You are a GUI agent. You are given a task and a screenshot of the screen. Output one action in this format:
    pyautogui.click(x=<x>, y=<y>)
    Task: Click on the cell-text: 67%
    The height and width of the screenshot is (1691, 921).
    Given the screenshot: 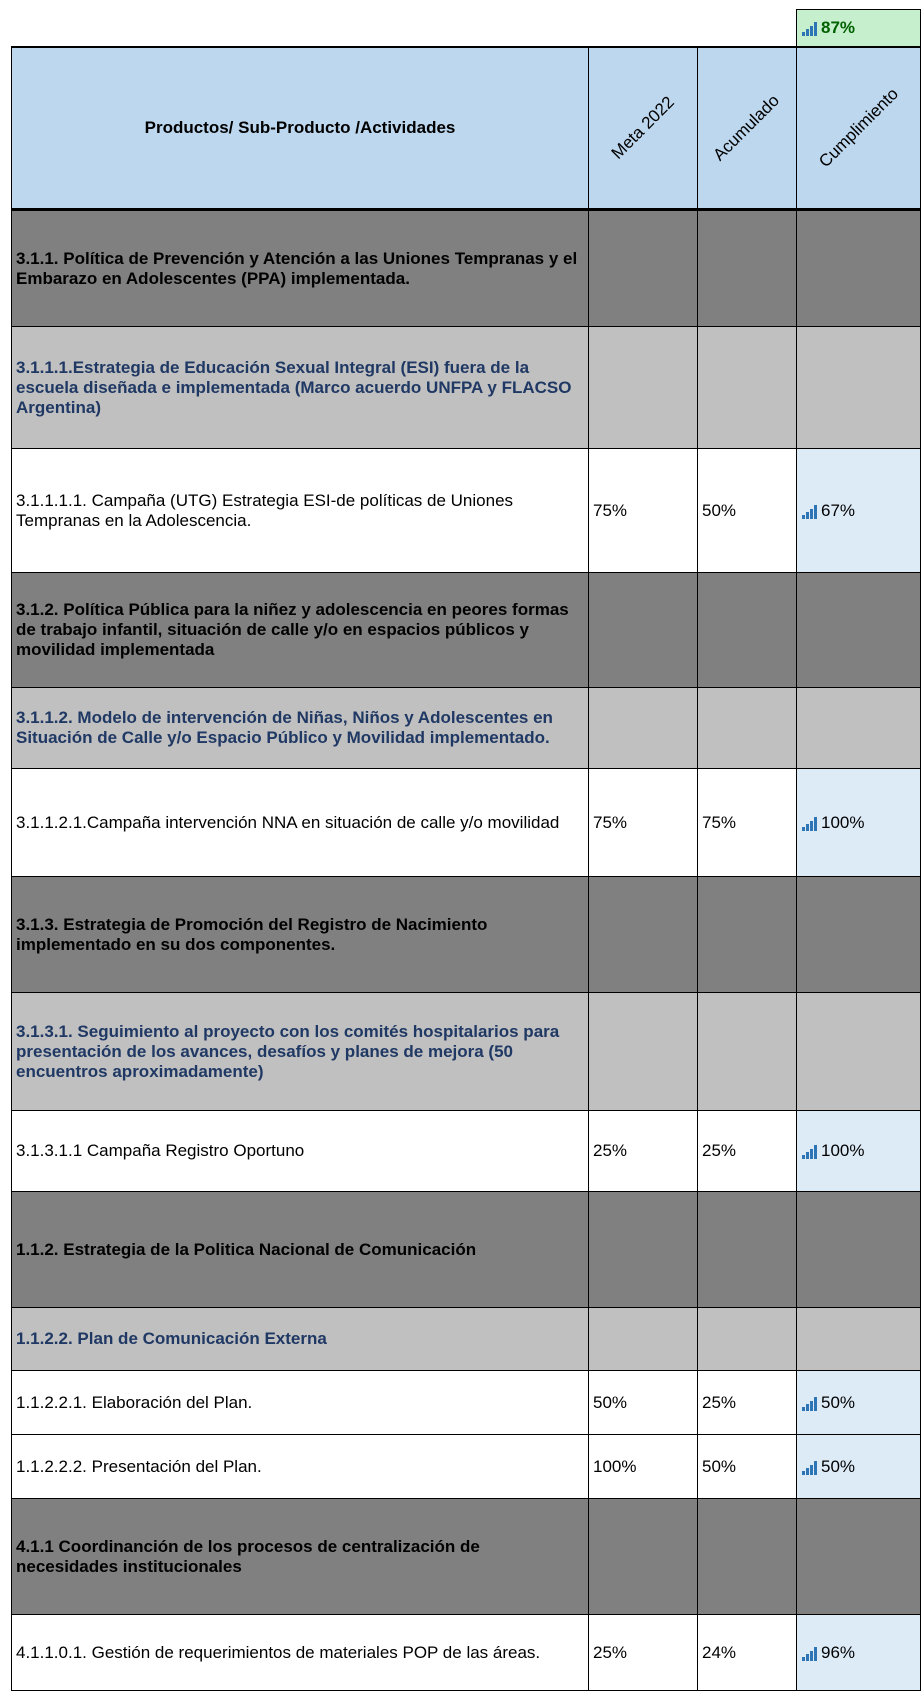 What is the action you would take?
    pyautogui.click(x=838, y=510)
    